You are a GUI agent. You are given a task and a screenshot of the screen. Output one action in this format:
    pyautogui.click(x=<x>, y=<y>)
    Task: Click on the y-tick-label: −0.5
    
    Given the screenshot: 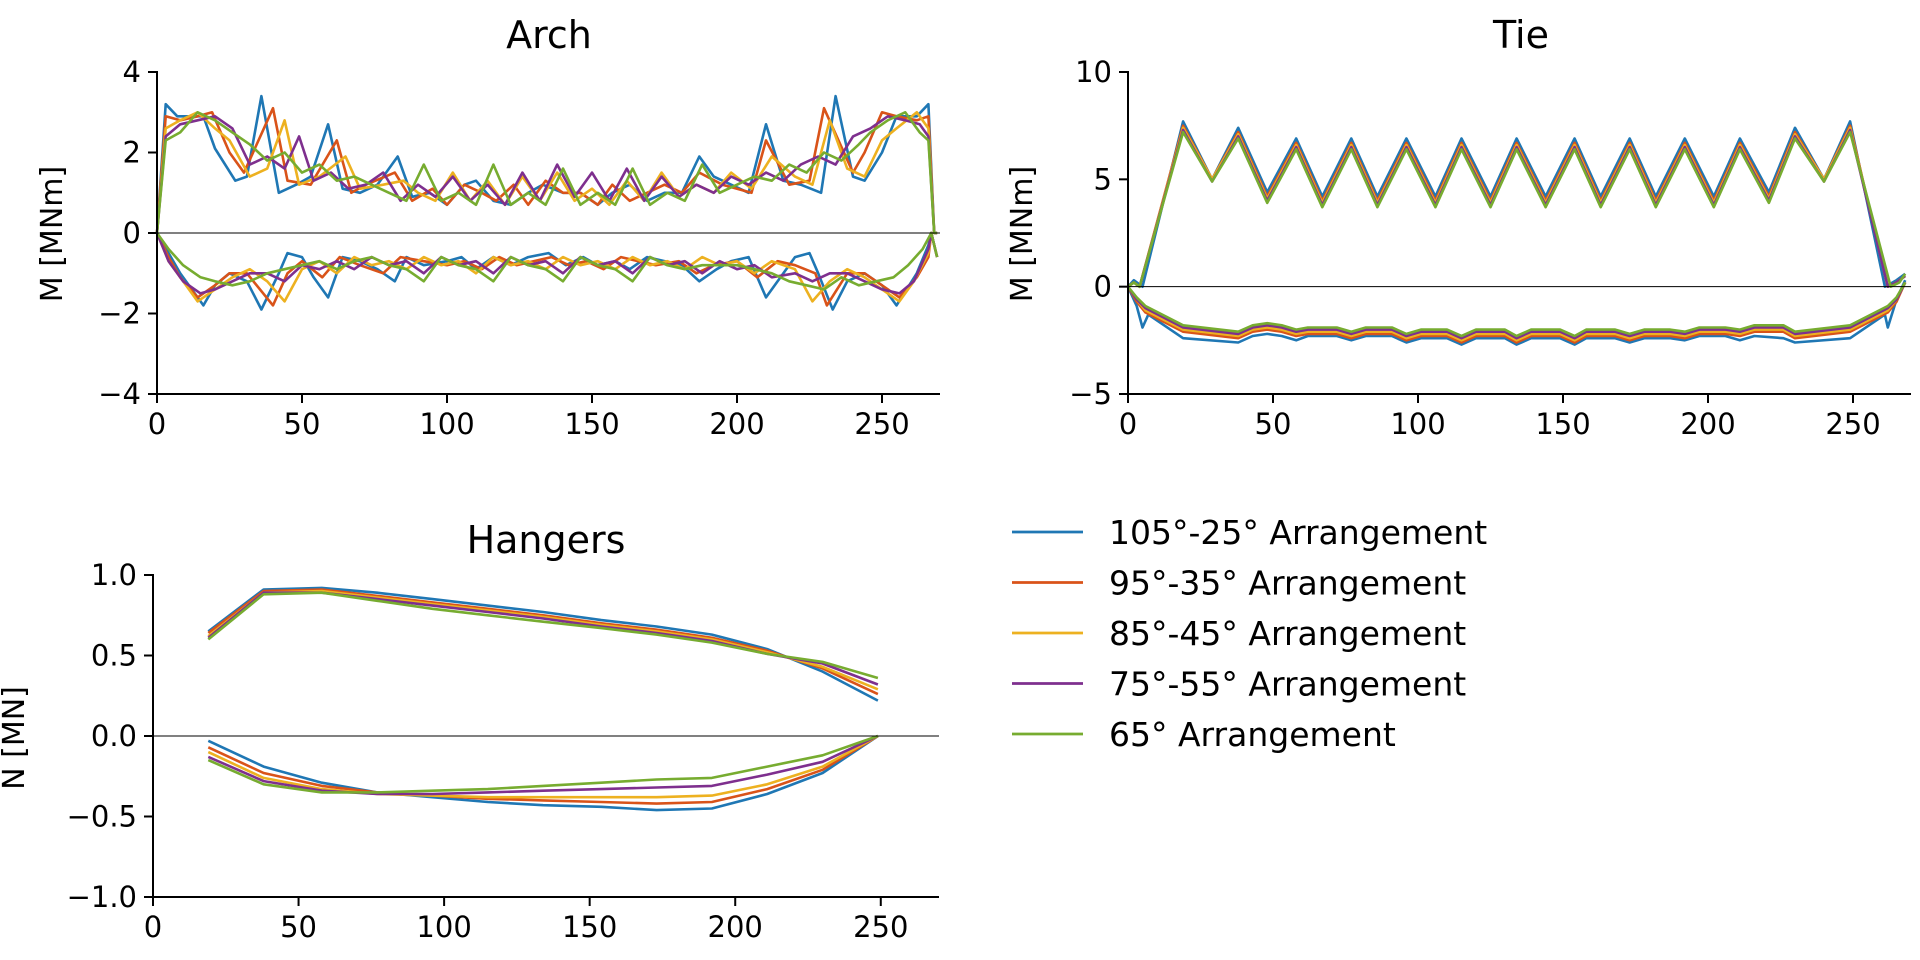 What is the action you would take?
    pyautogui.click(x=102, y=817)
    